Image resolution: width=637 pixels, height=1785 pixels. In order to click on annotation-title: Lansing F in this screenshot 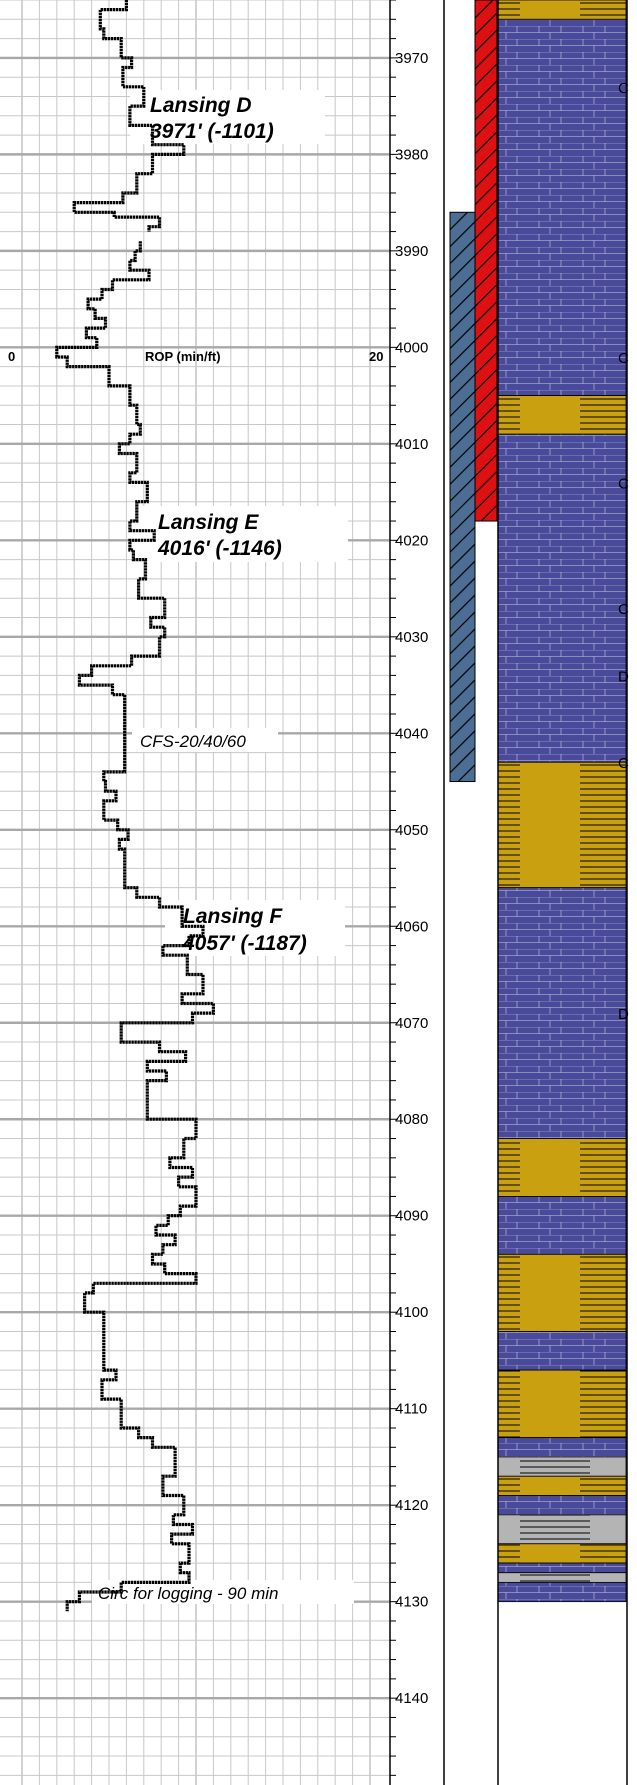, I will do `click(233, 916)`.